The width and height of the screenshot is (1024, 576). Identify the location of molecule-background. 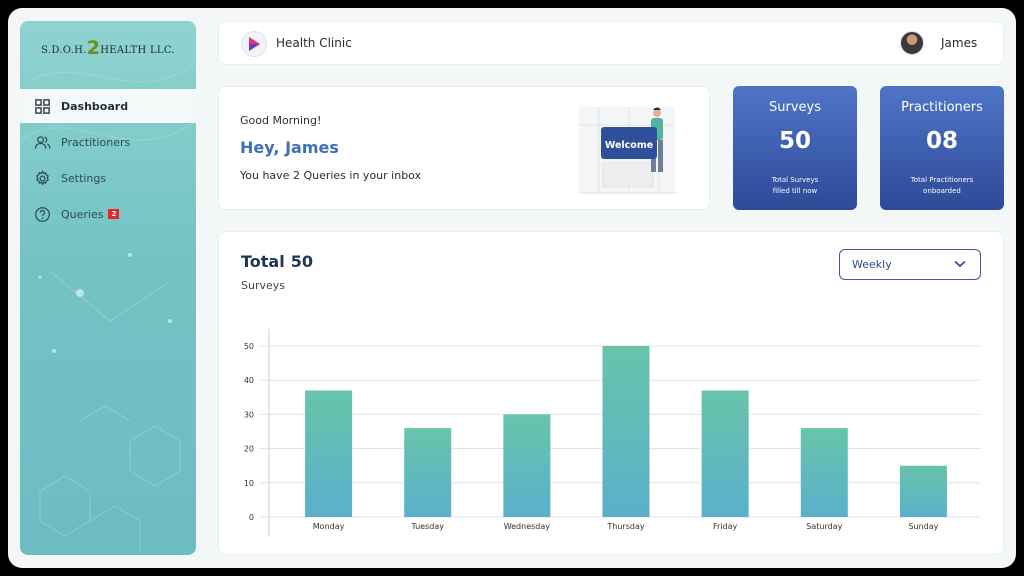
(108, 305).